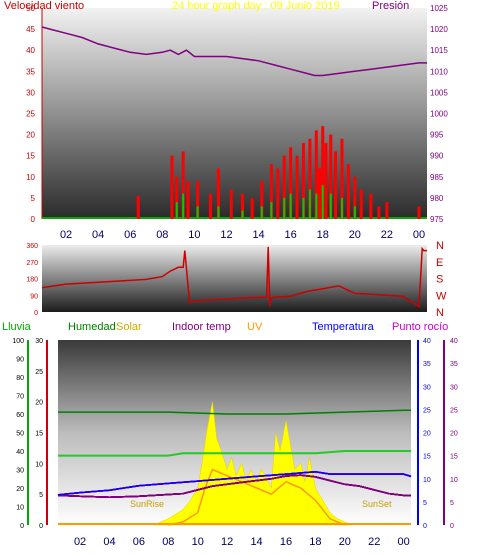 The width and height of the screenshot is (499, 555). Describe the element at coordinates (30, 177) in the screenshot. I see `wind-y-tick: 10` at that location.